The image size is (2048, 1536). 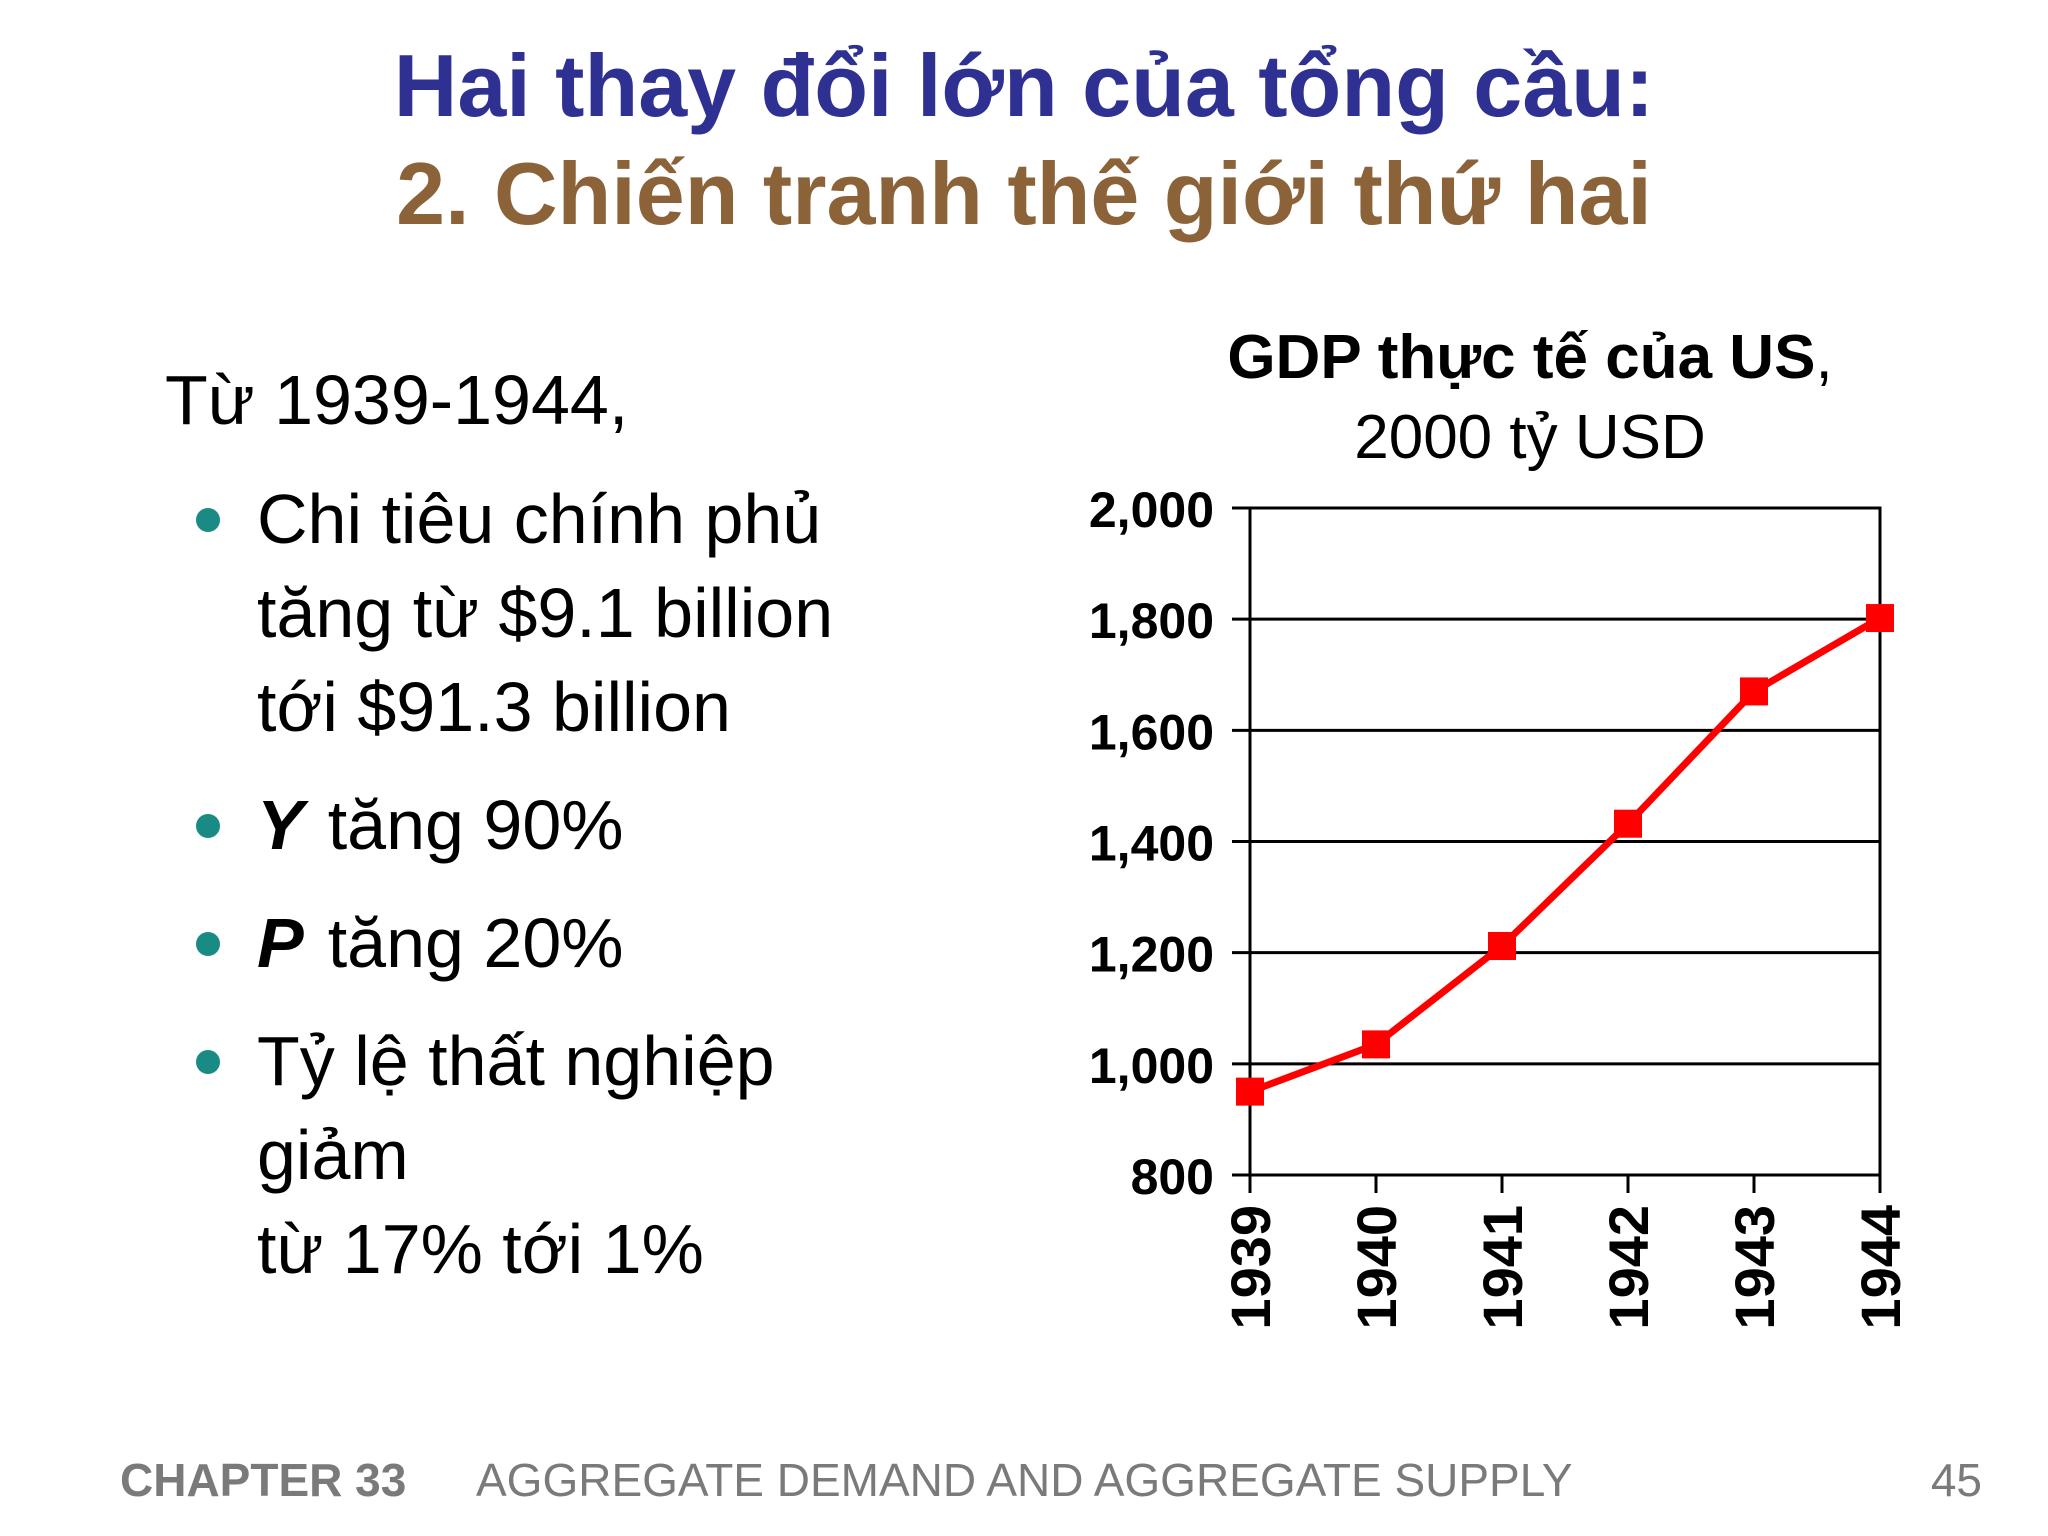 What do you see at coordinates (1754, 1267) in the screenshot?
I see `x-tick-label: 1943` at bounding box center [1754, 1267].